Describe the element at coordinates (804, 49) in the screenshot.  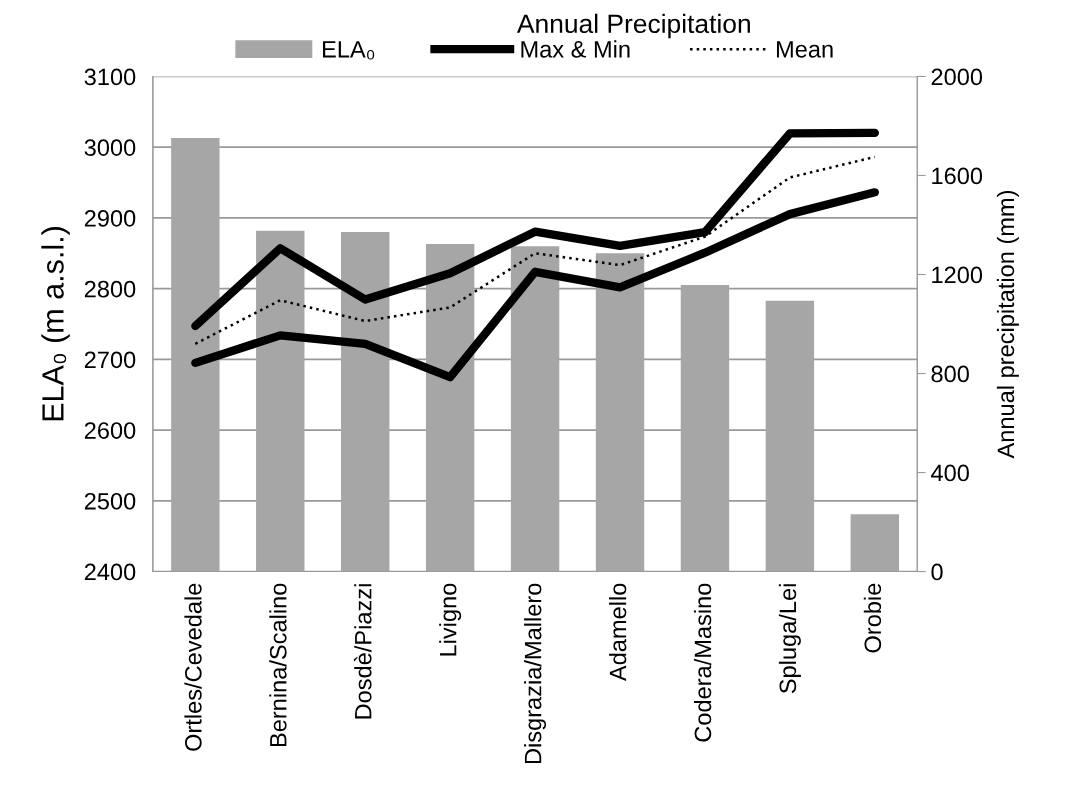
I see `legend-label: Mean` at that location.